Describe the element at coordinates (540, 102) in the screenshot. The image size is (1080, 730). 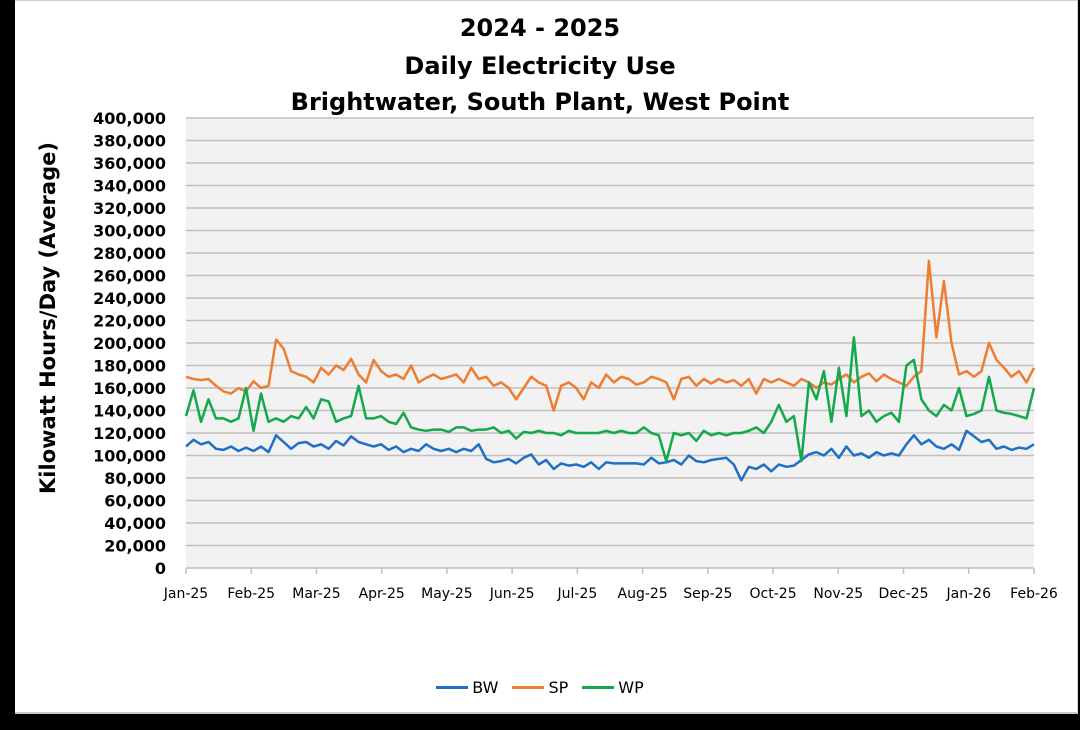
I see `chart-subtitle-plants: Brightwater, South Plant, West Point` at that location.